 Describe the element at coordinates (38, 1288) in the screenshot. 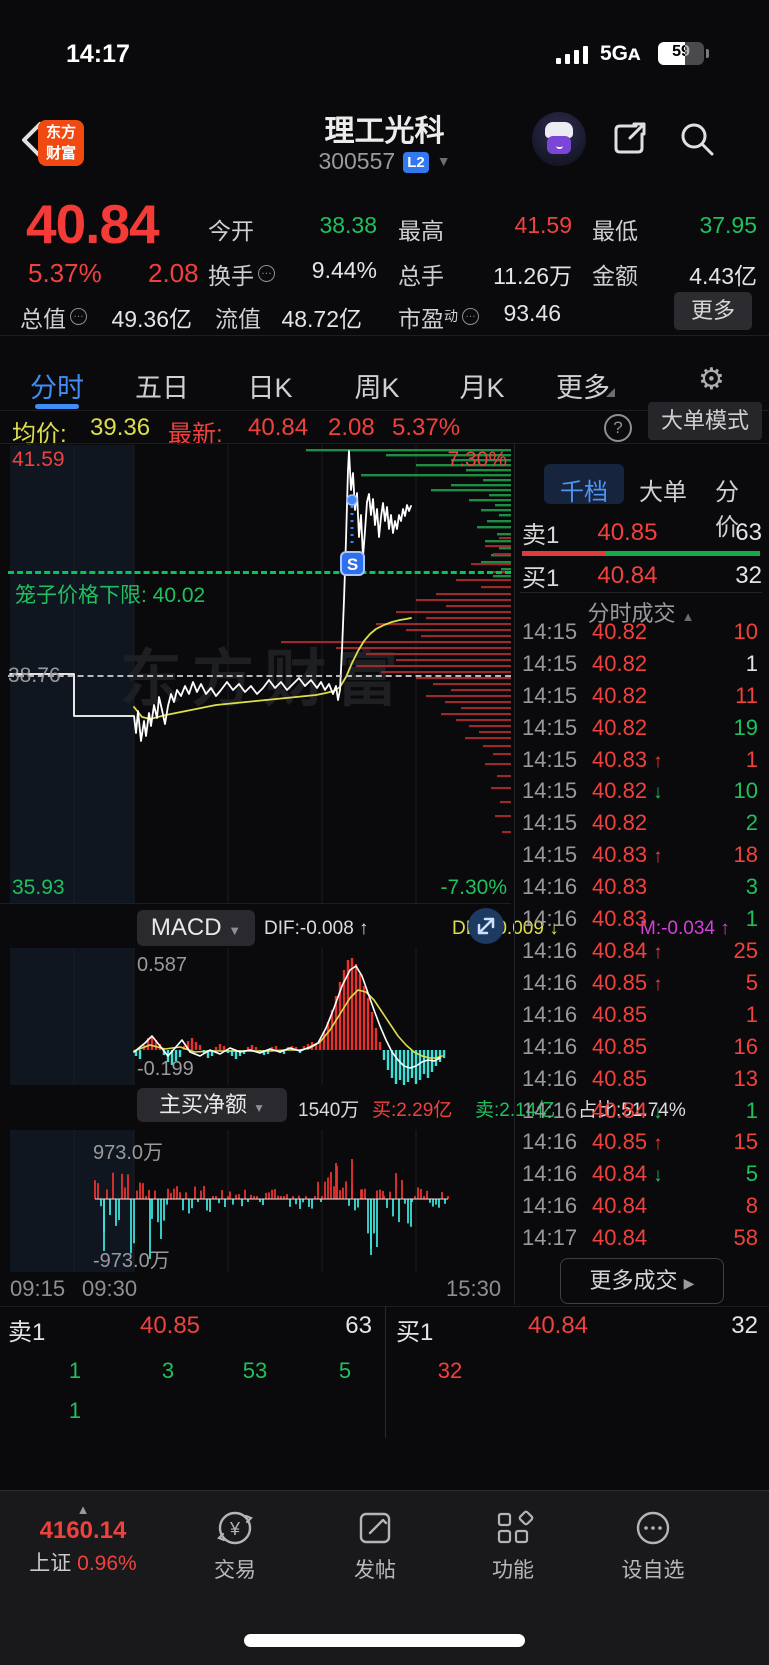

I see `time-axis-0915: 09:15` at that location.